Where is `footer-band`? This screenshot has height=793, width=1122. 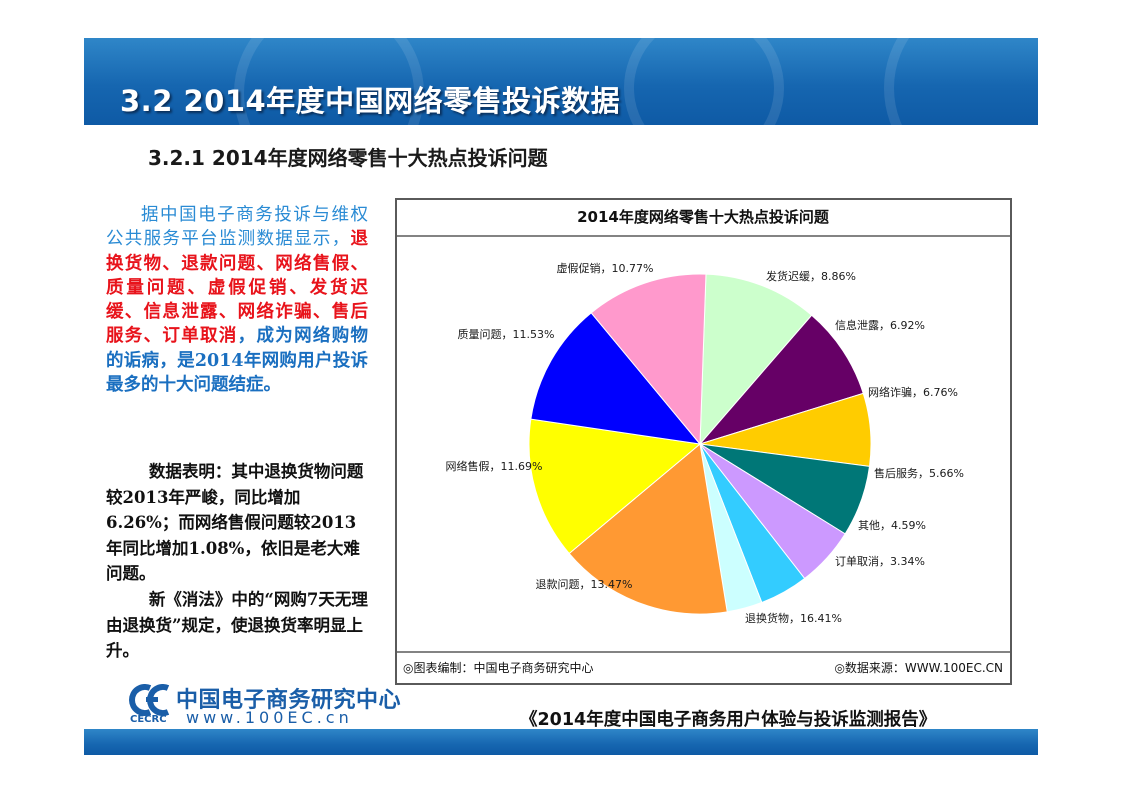
footer-band is located at coordinates (561, 742).